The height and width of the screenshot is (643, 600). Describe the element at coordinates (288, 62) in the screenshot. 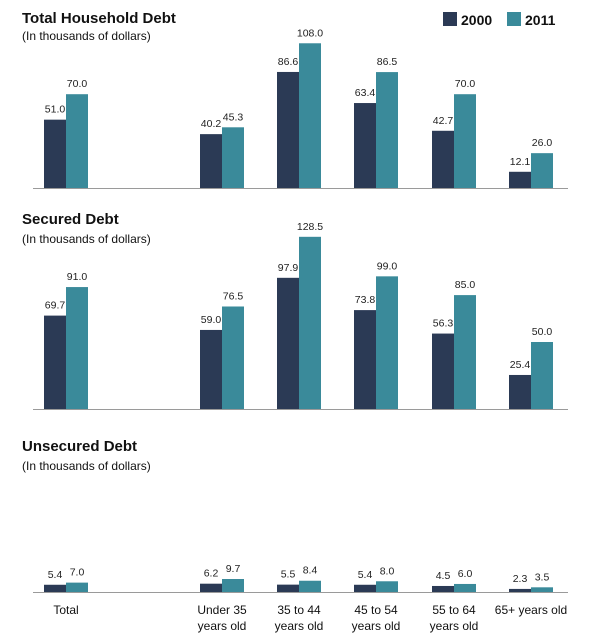

I see `data-label-2000-2: 86.6` at that location.